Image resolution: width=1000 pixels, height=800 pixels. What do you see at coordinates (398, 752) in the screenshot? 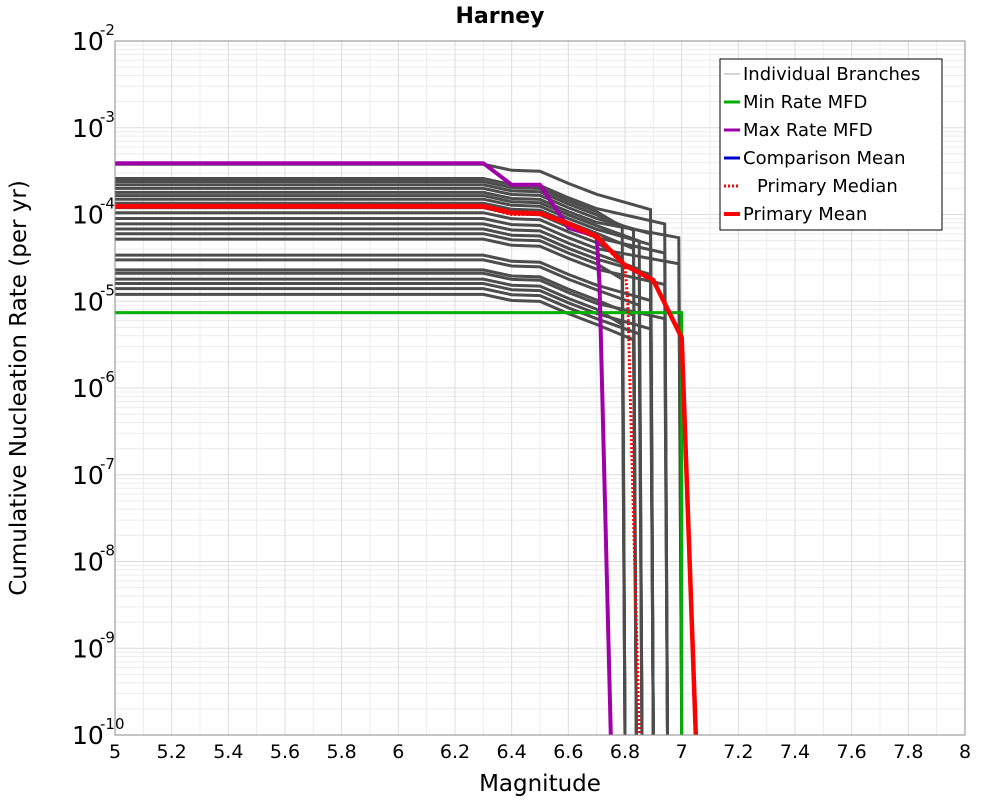
I see `x-tick-label: 6` at bounding box center [398, 752].